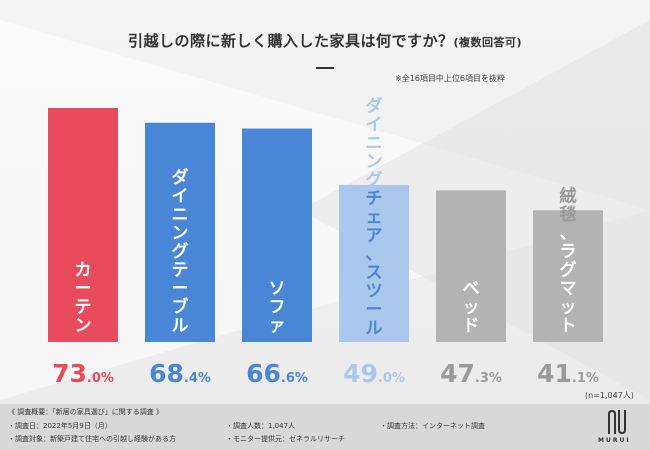  What do you see at coordinates (568, 261) in the screenshot?
I see `bar-label-6: 絨毯、ラグマット` at bounding box center [568, 261].